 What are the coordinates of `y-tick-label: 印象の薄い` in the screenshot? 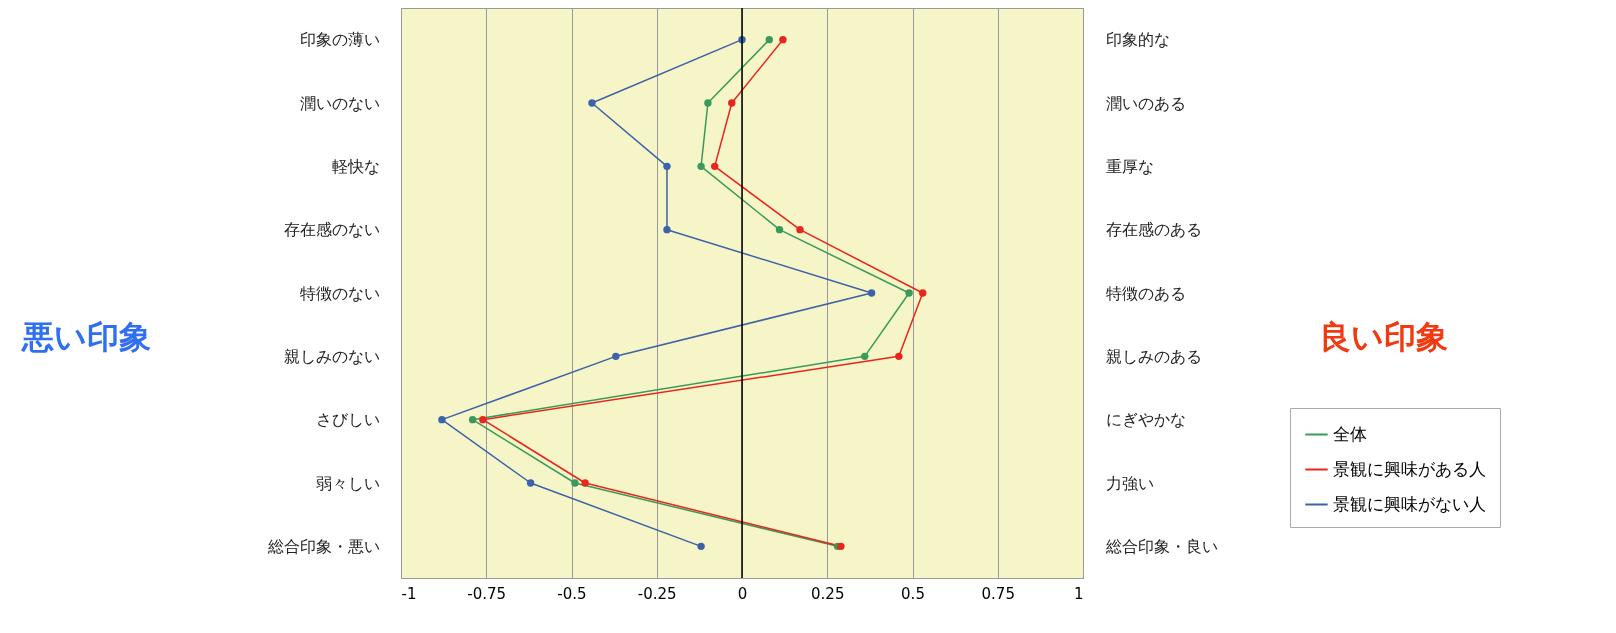 It's located at (339, 40).